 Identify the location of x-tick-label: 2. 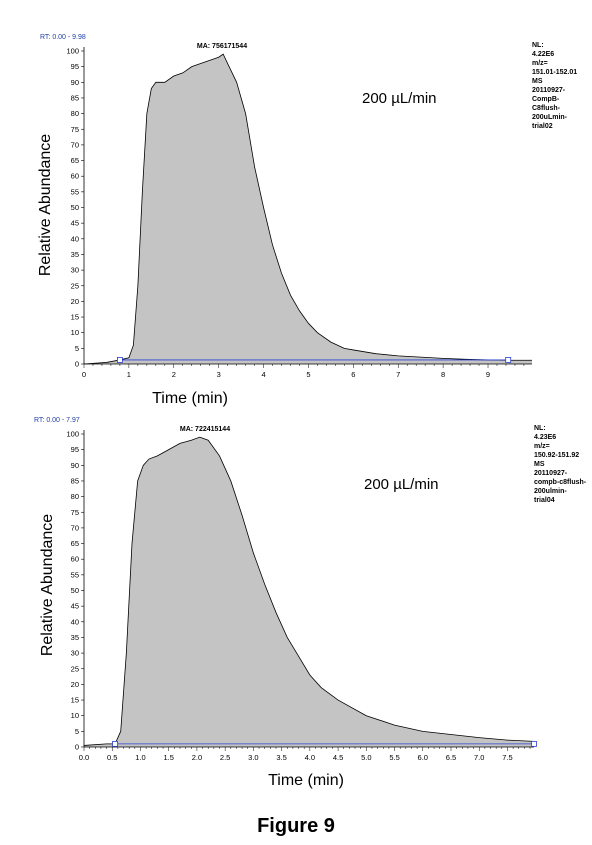
(174, 374).